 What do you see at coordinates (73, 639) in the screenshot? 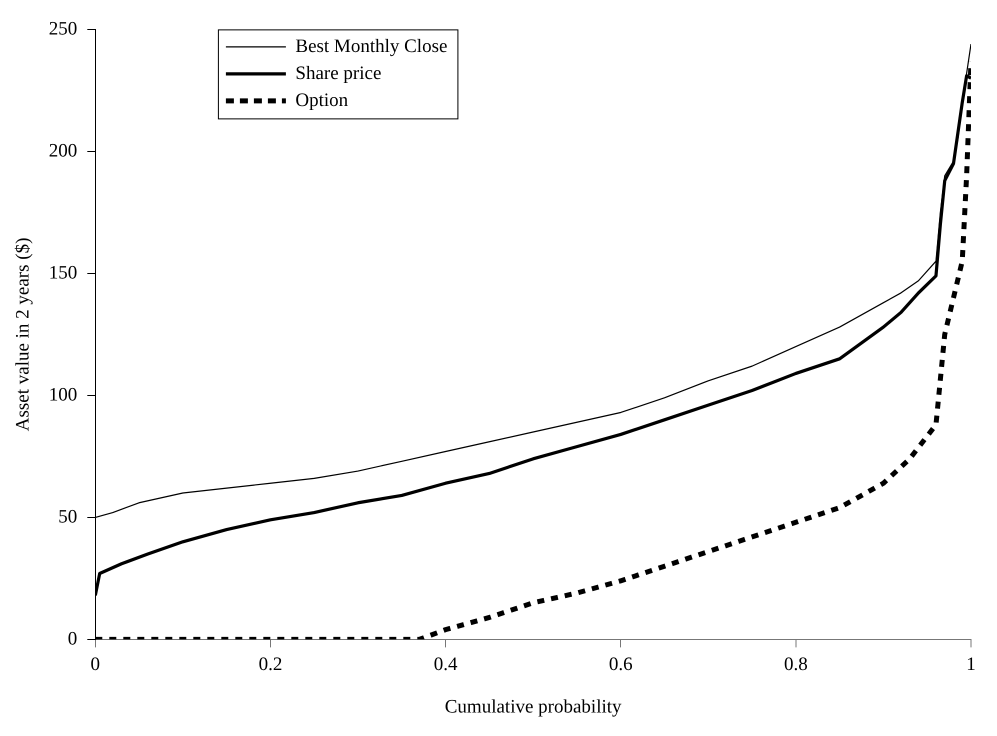
I see `y-tick-label: 0` at bounding box center [73, 639].